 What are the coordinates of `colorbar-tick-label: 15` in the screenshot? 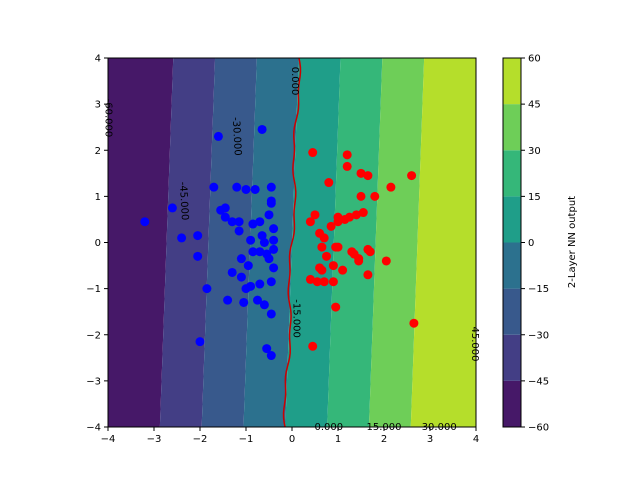 It's located at (534, 197).